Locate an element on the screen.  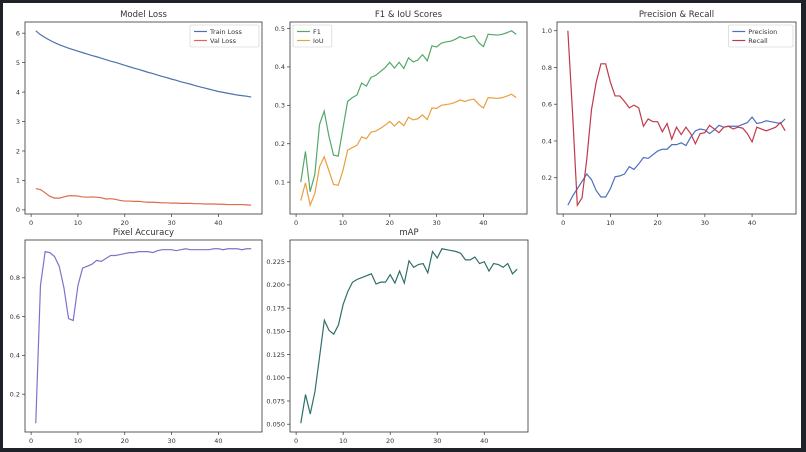
chart-title: mAP is located at coordinates (408, 233).